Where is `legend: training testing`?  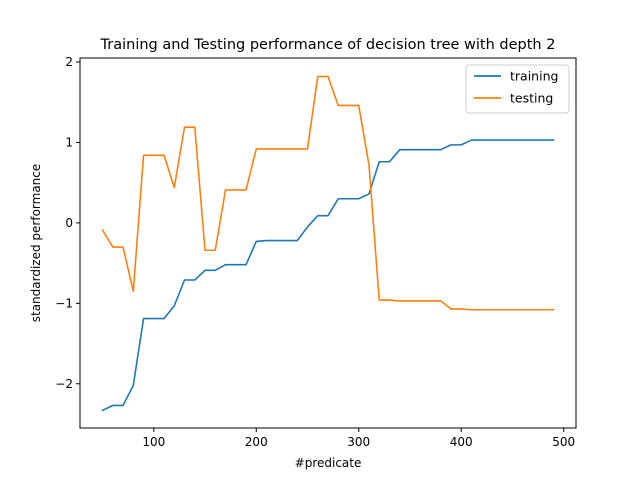 legend: training testing is located at coordinates (517, 89).